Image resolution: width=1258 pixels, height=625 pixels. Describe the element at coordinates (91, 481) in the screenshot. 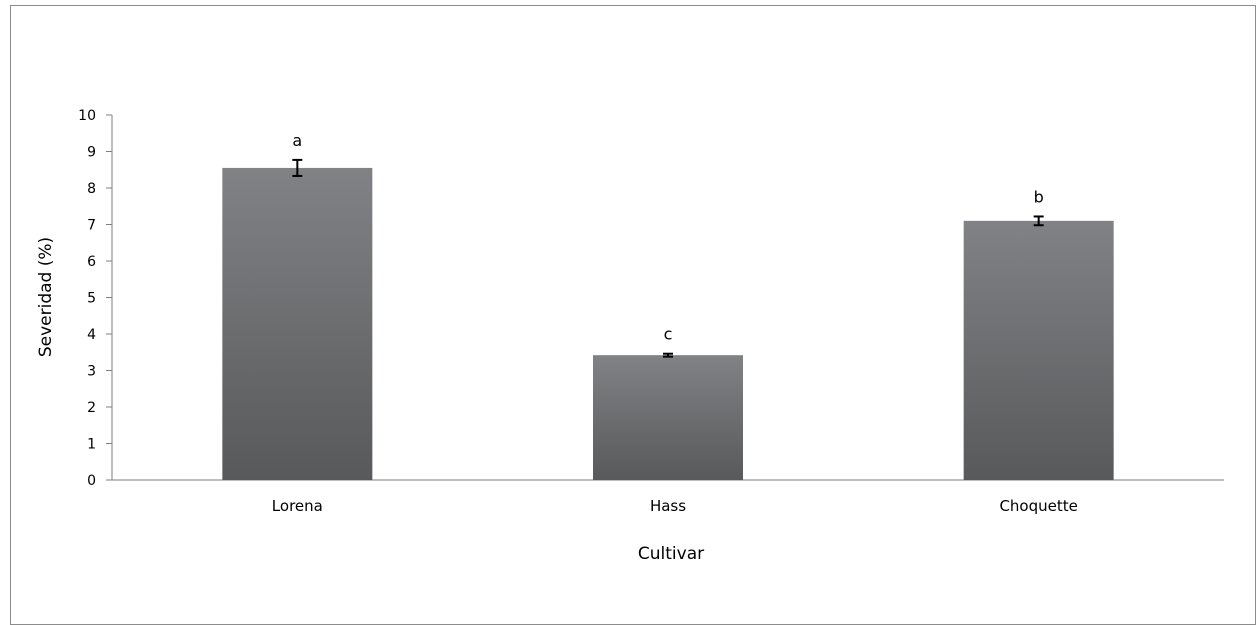

I see `y-tick-label: 0` at that location.